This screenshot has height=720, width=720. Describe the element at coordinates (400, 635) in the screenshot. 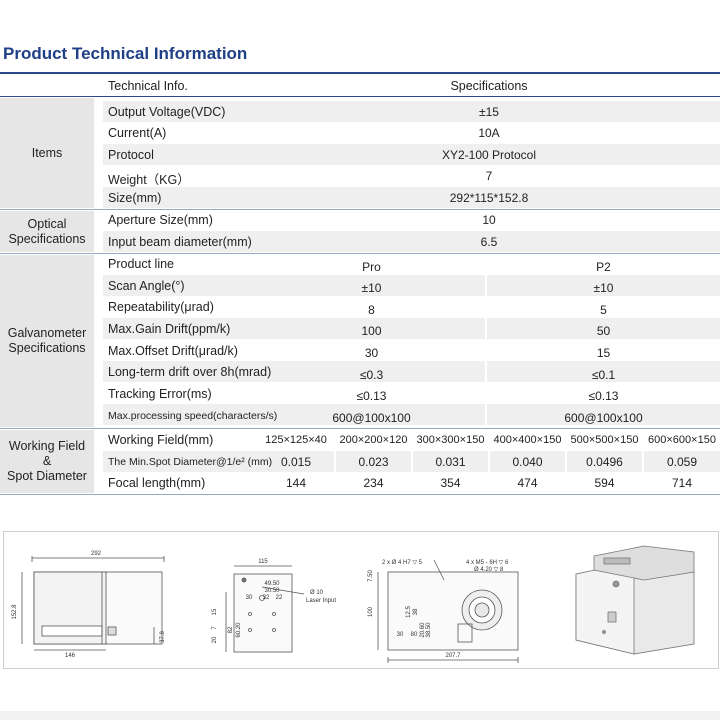

I see `top-dim-d: 30` at that location.